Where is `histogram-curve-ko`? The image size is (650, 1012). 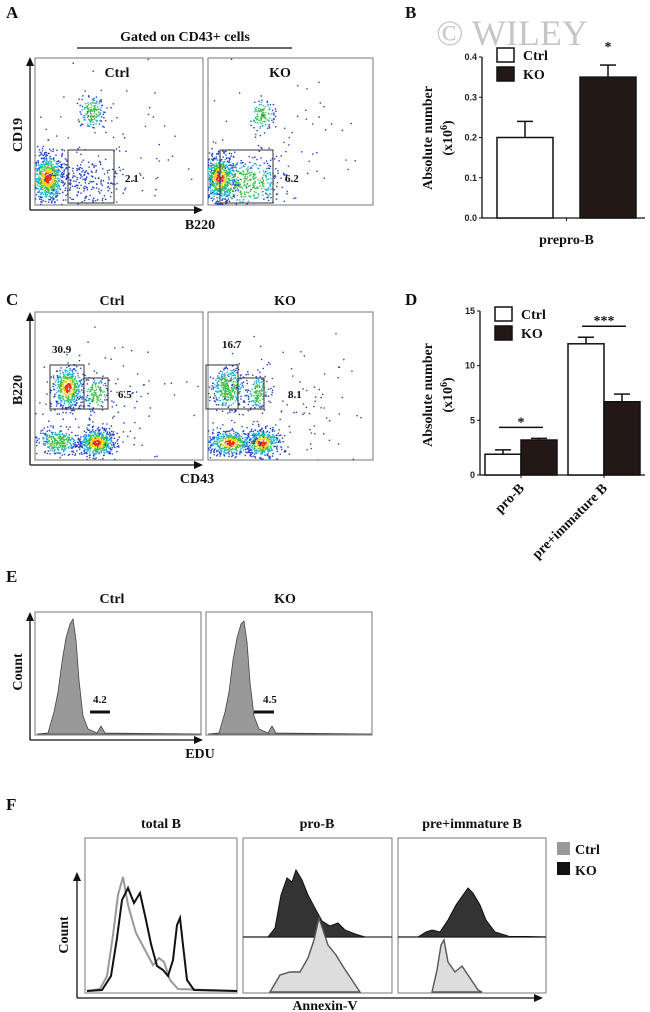
histogram-curve-ko is located at coordinates (290, 677).